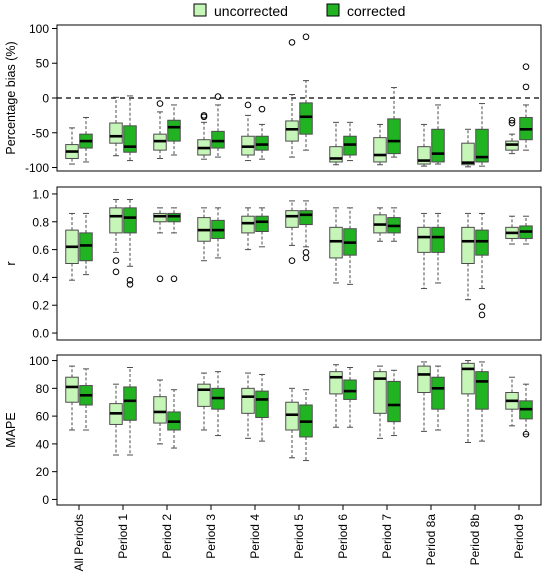 This screenshot has width=550, height=579. What do you see at coordinates (43, 472) in the screenshot?
I see `y-tick-label: 20` at bounding box center [43, 472].